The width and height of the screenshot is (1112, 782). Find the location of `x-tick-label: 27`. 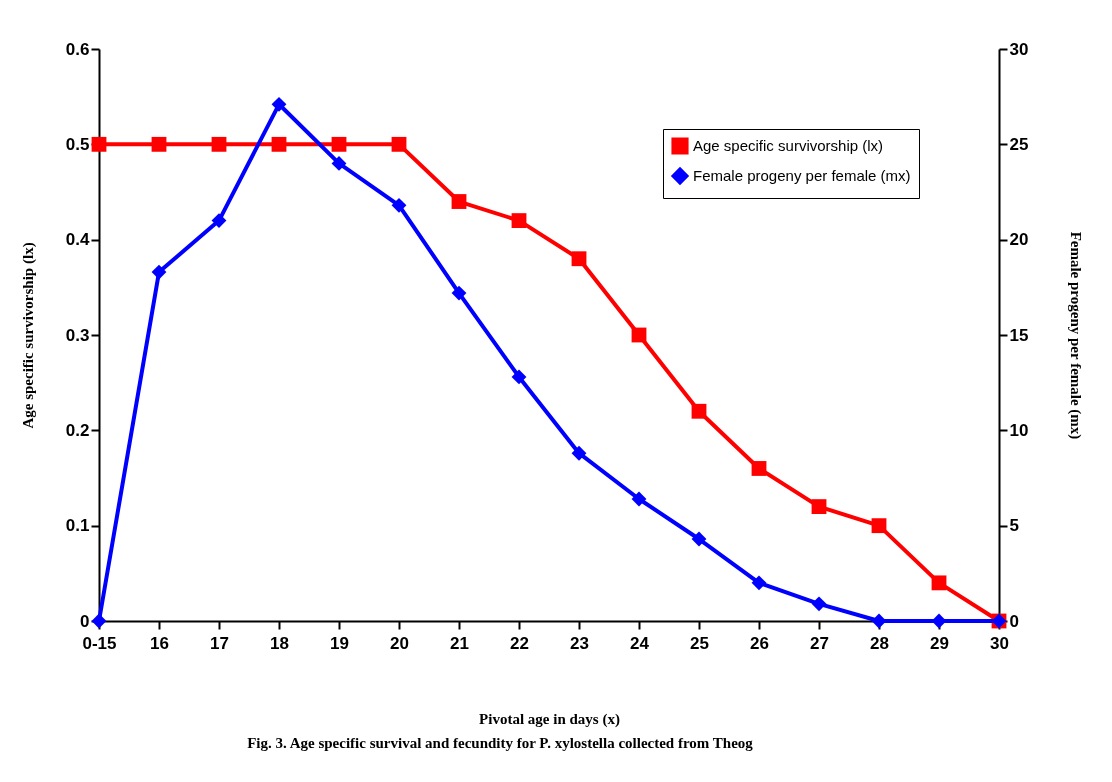

x-tick-label: 27 is located at coordinates (819, 643).